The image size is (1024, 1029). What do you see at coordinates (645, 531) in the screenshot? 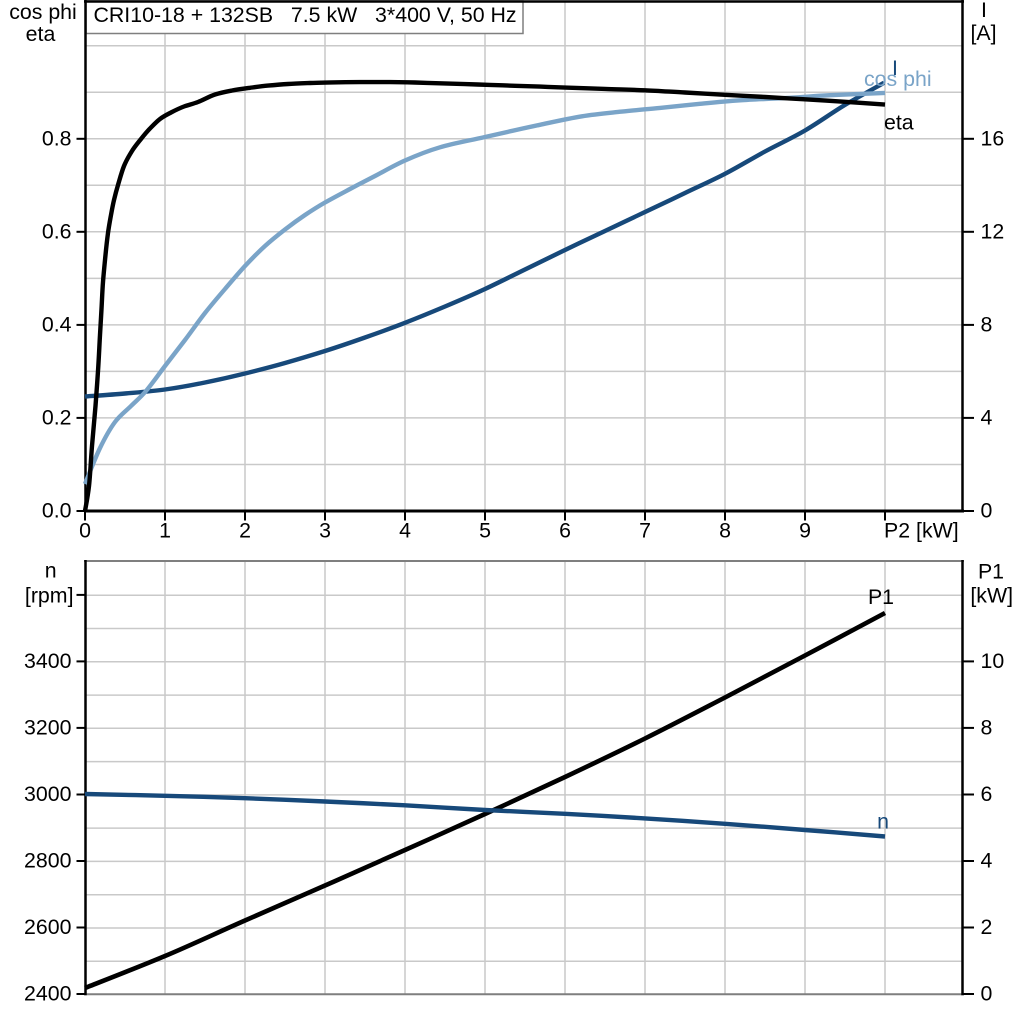
I see `svg-text: 7` at bounding box center [645, 531].